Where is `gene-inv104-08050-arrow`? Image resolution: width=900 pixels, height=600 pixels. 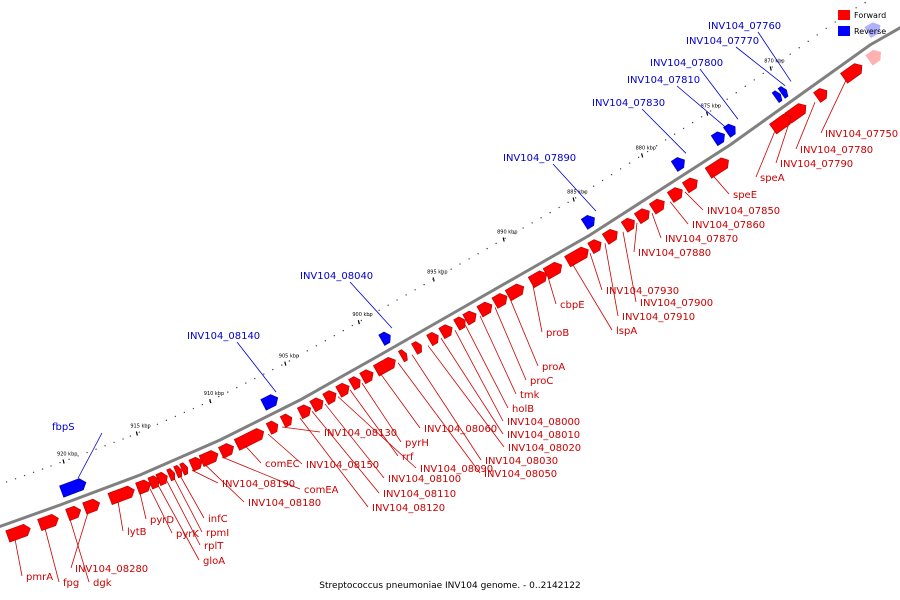
gene-inv104-08050-arrow is located at coordinates (403, 355).